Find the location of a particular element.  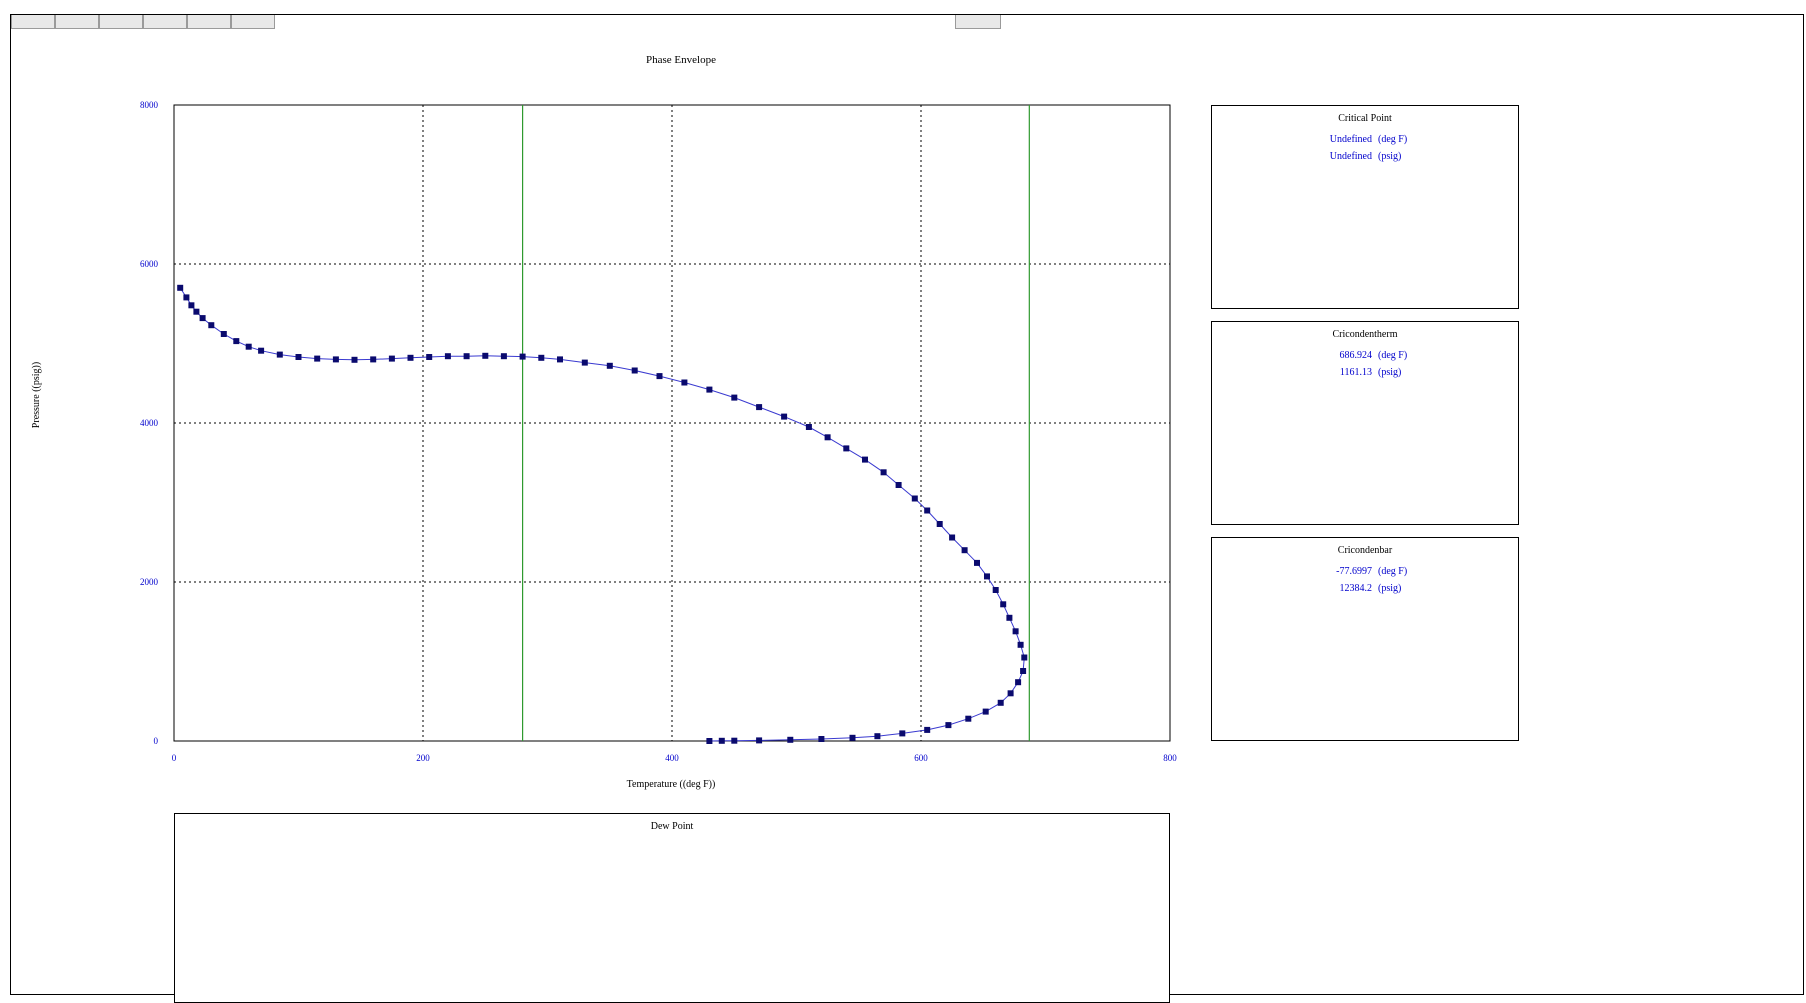

cricondentherm-pres-unit: (psig) is located at coordinates (1390, 372).